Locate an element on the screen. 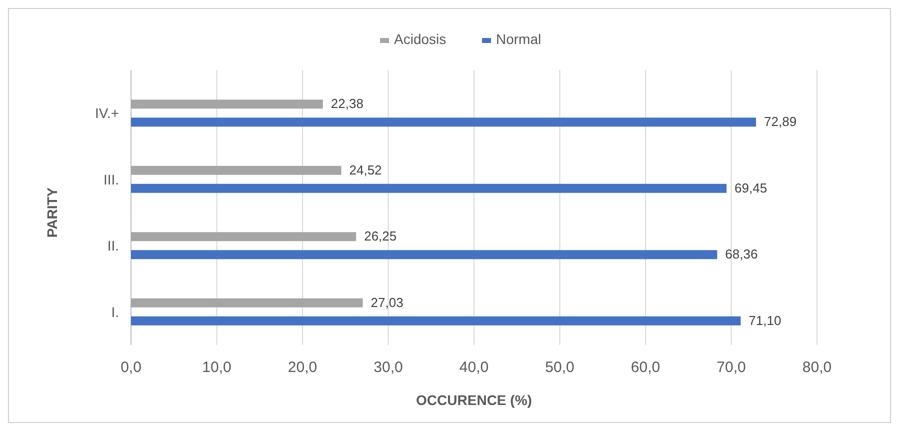 The width and height of the screenshot is (899, 431). legend-label: Normal is located at coordinates (519, 39).